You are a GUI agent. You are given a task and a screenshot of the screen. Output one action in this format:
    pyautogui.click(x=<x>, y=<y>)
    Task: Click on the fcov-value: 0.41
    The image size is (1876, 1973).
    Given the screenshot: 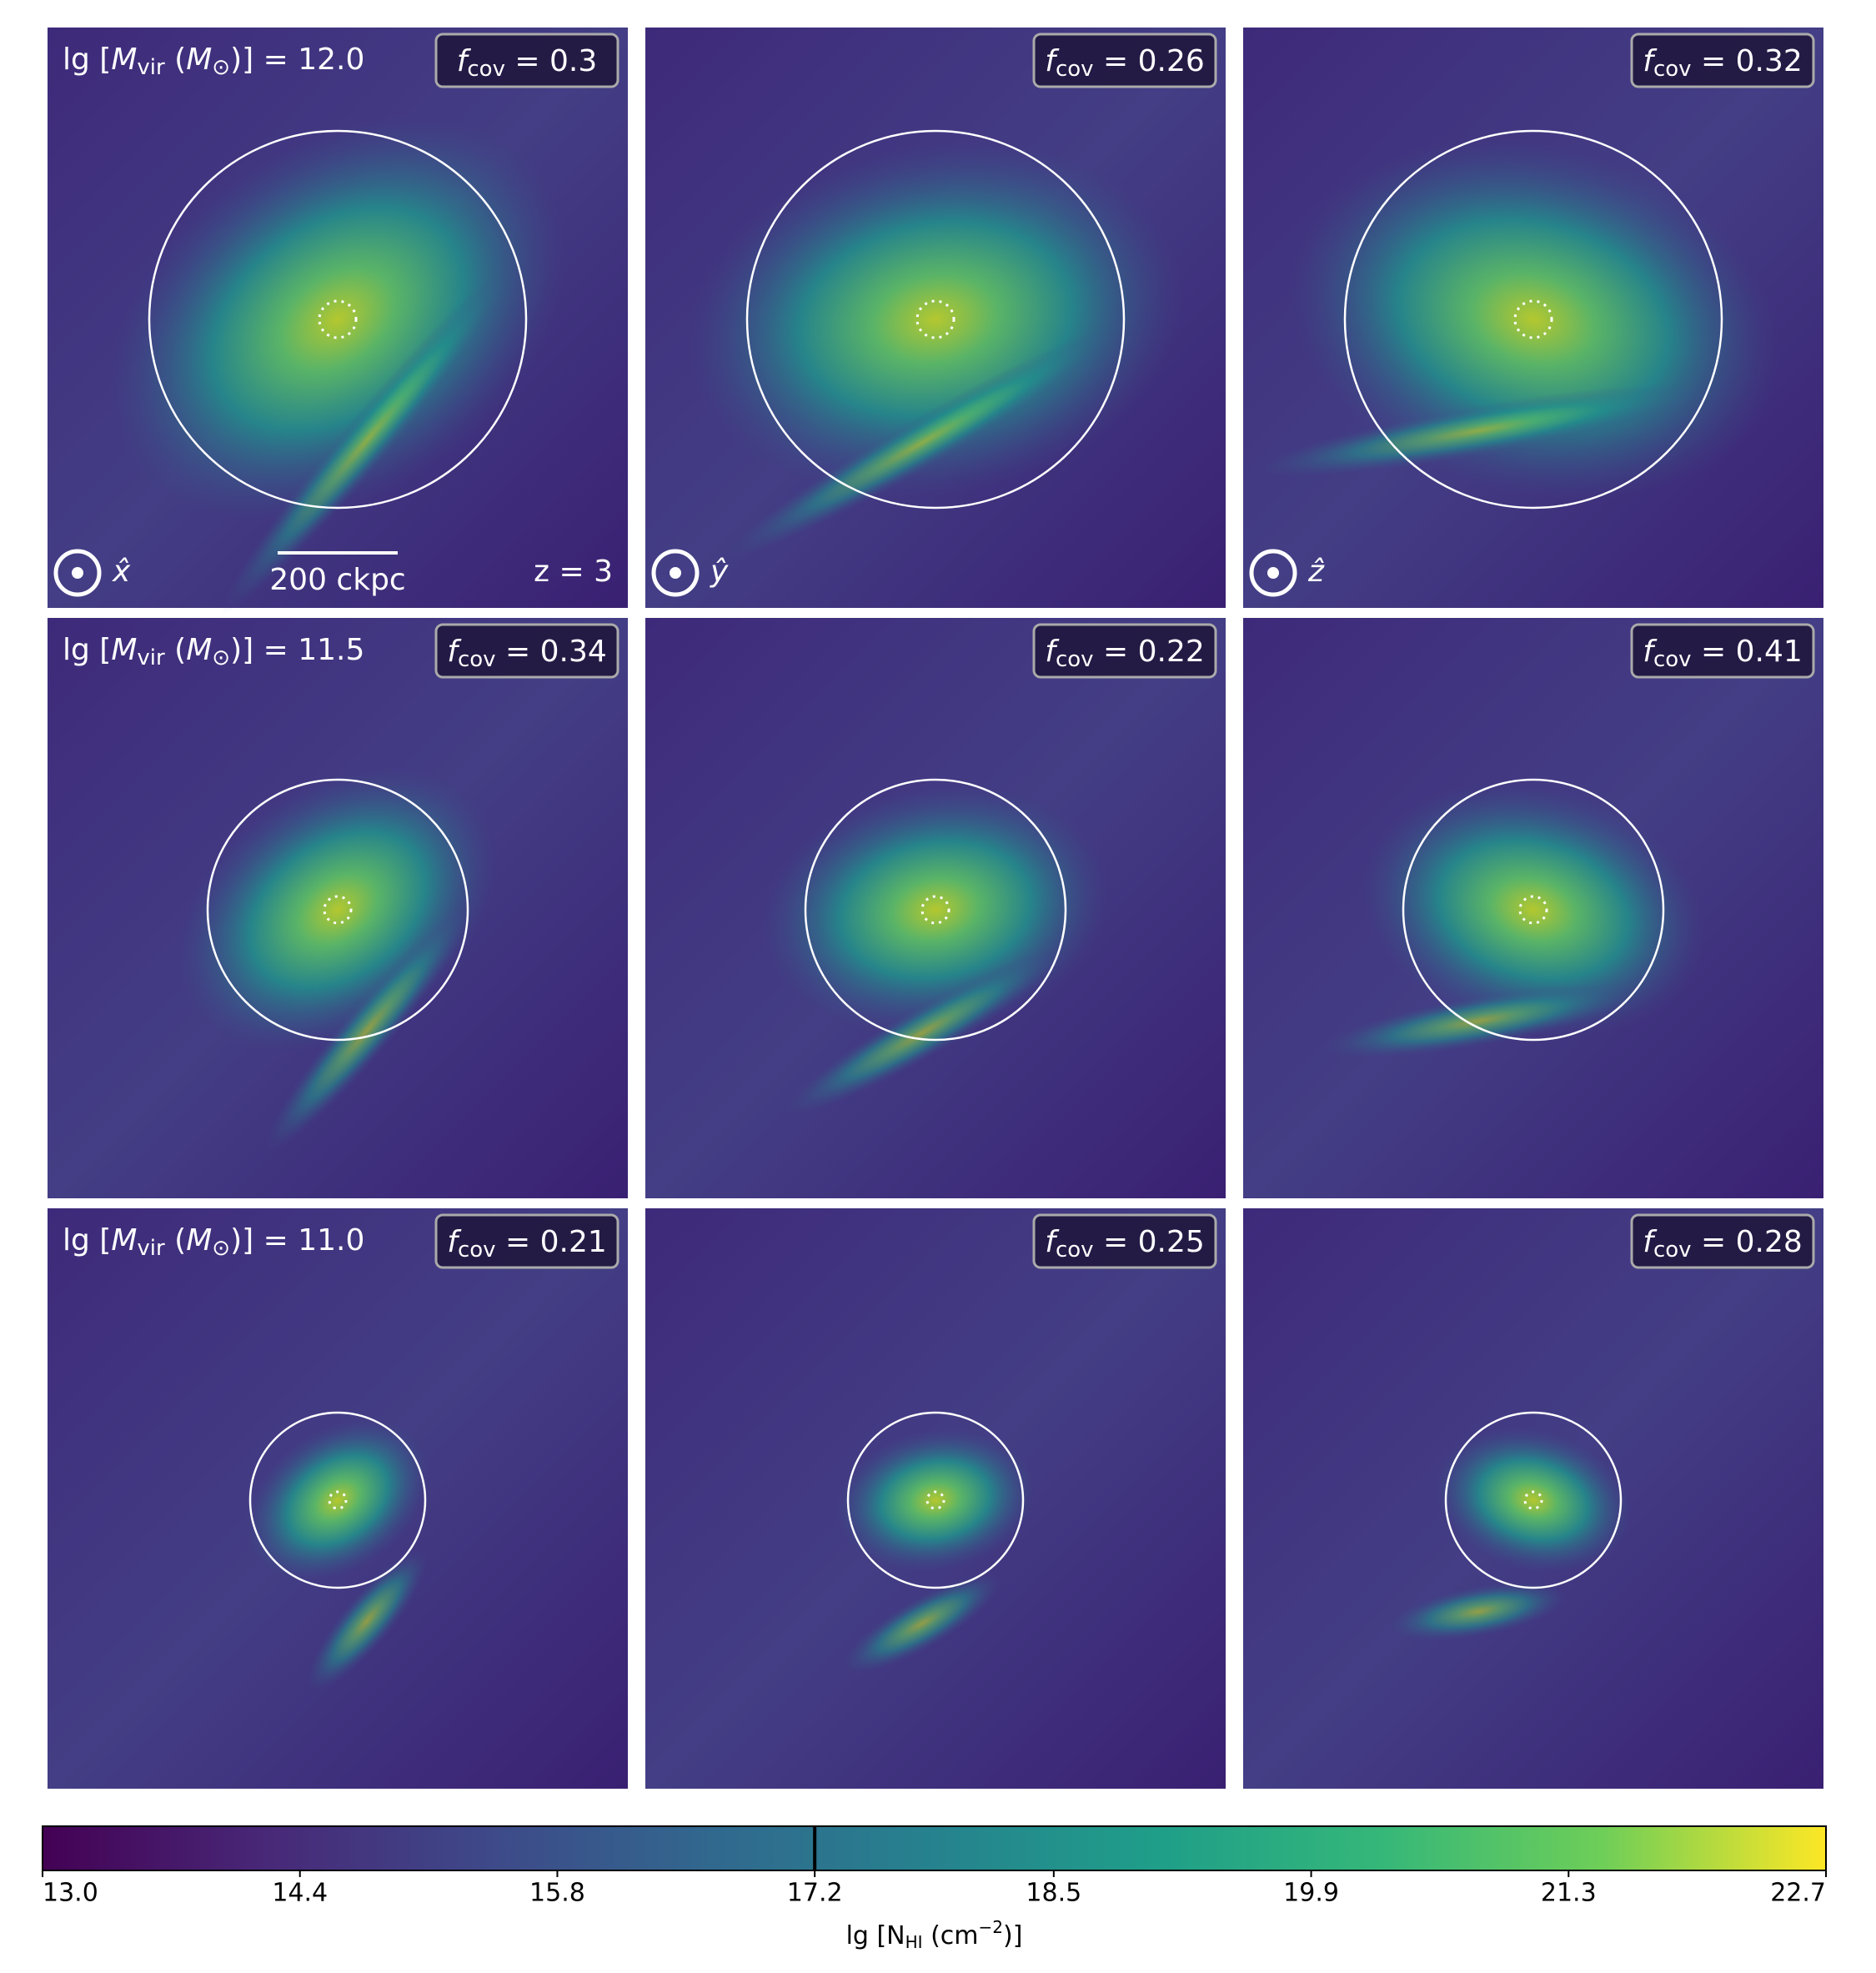 What is the action you would take?
    pyautogui.click(x=1769, y=652)
    